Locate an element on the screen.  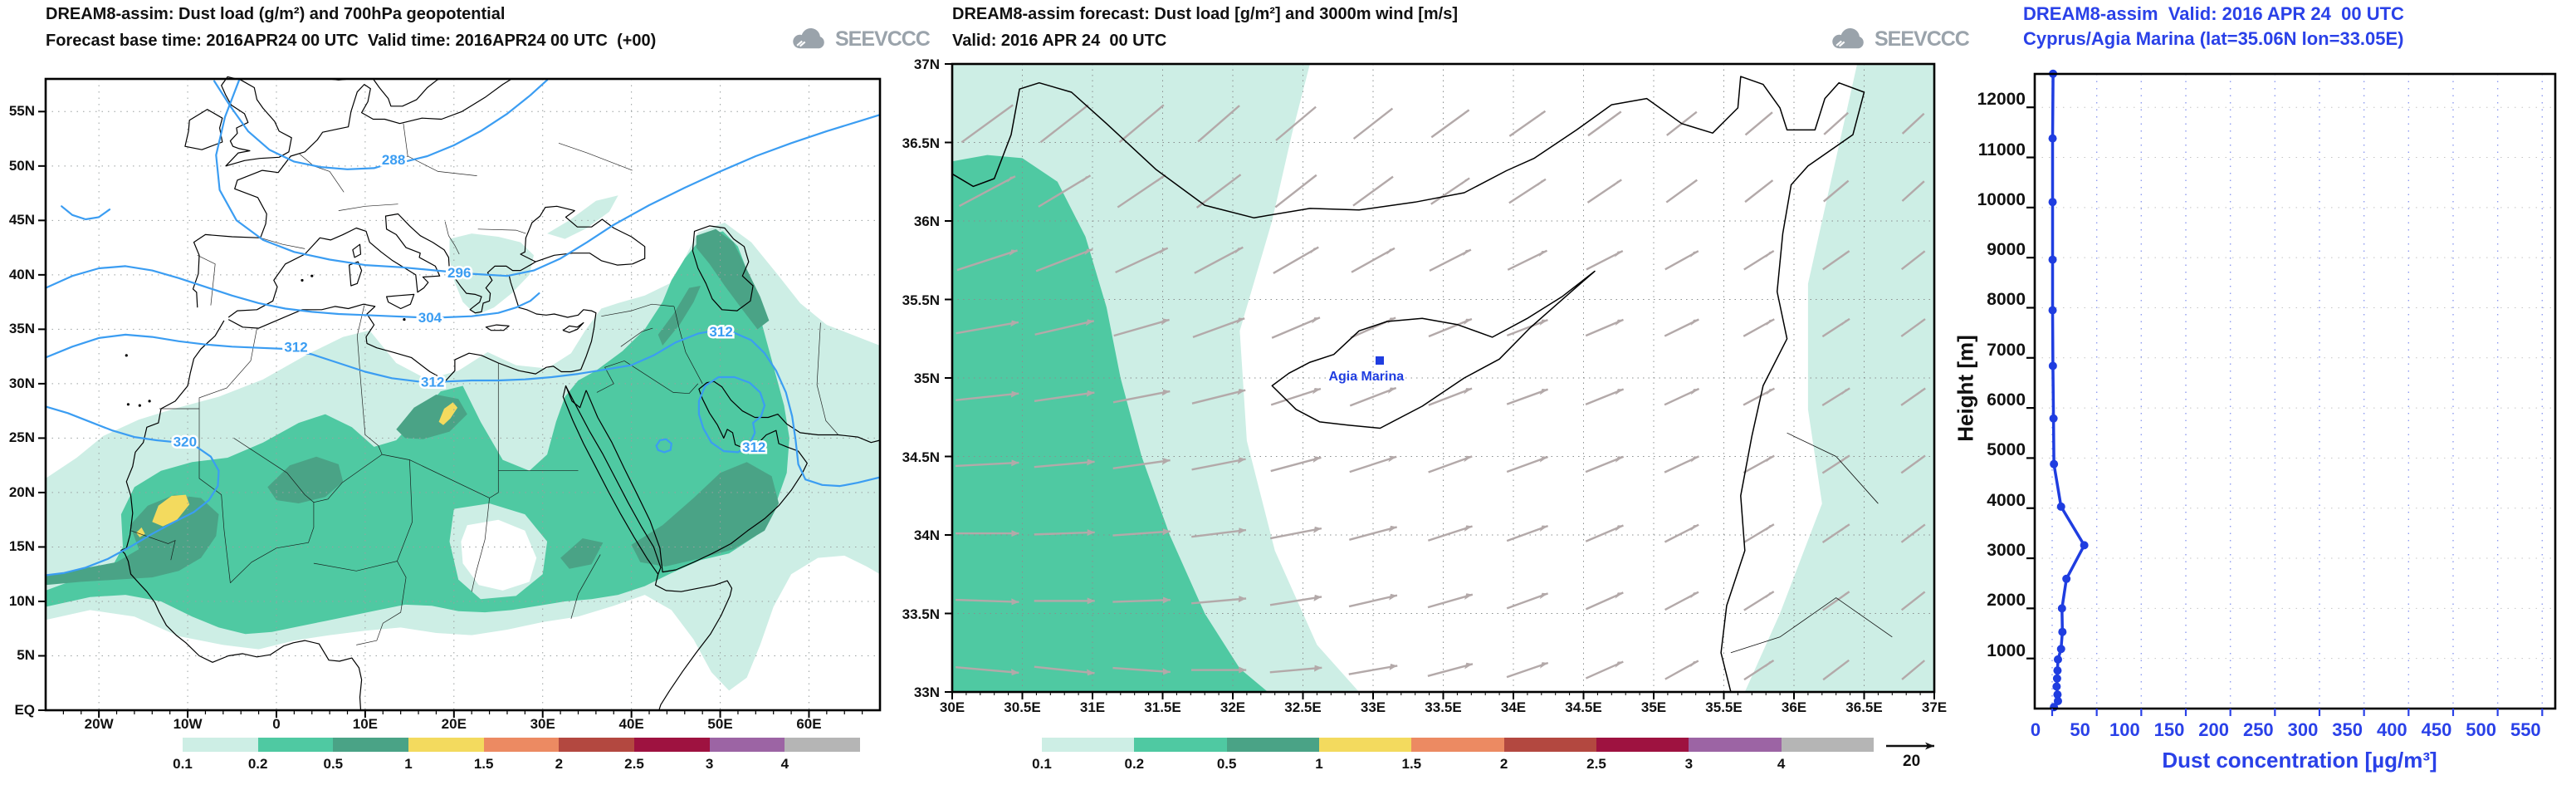
station-label: Agia Marina is located at coordinates (1366, 376).